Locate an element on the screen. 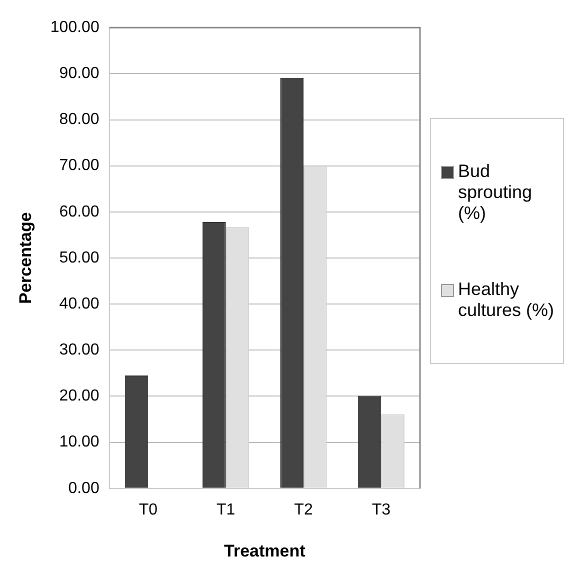 The width and height of the screenshot is (574, 578). y-tick-label: 90.00 is located at coordinates (79, 73).